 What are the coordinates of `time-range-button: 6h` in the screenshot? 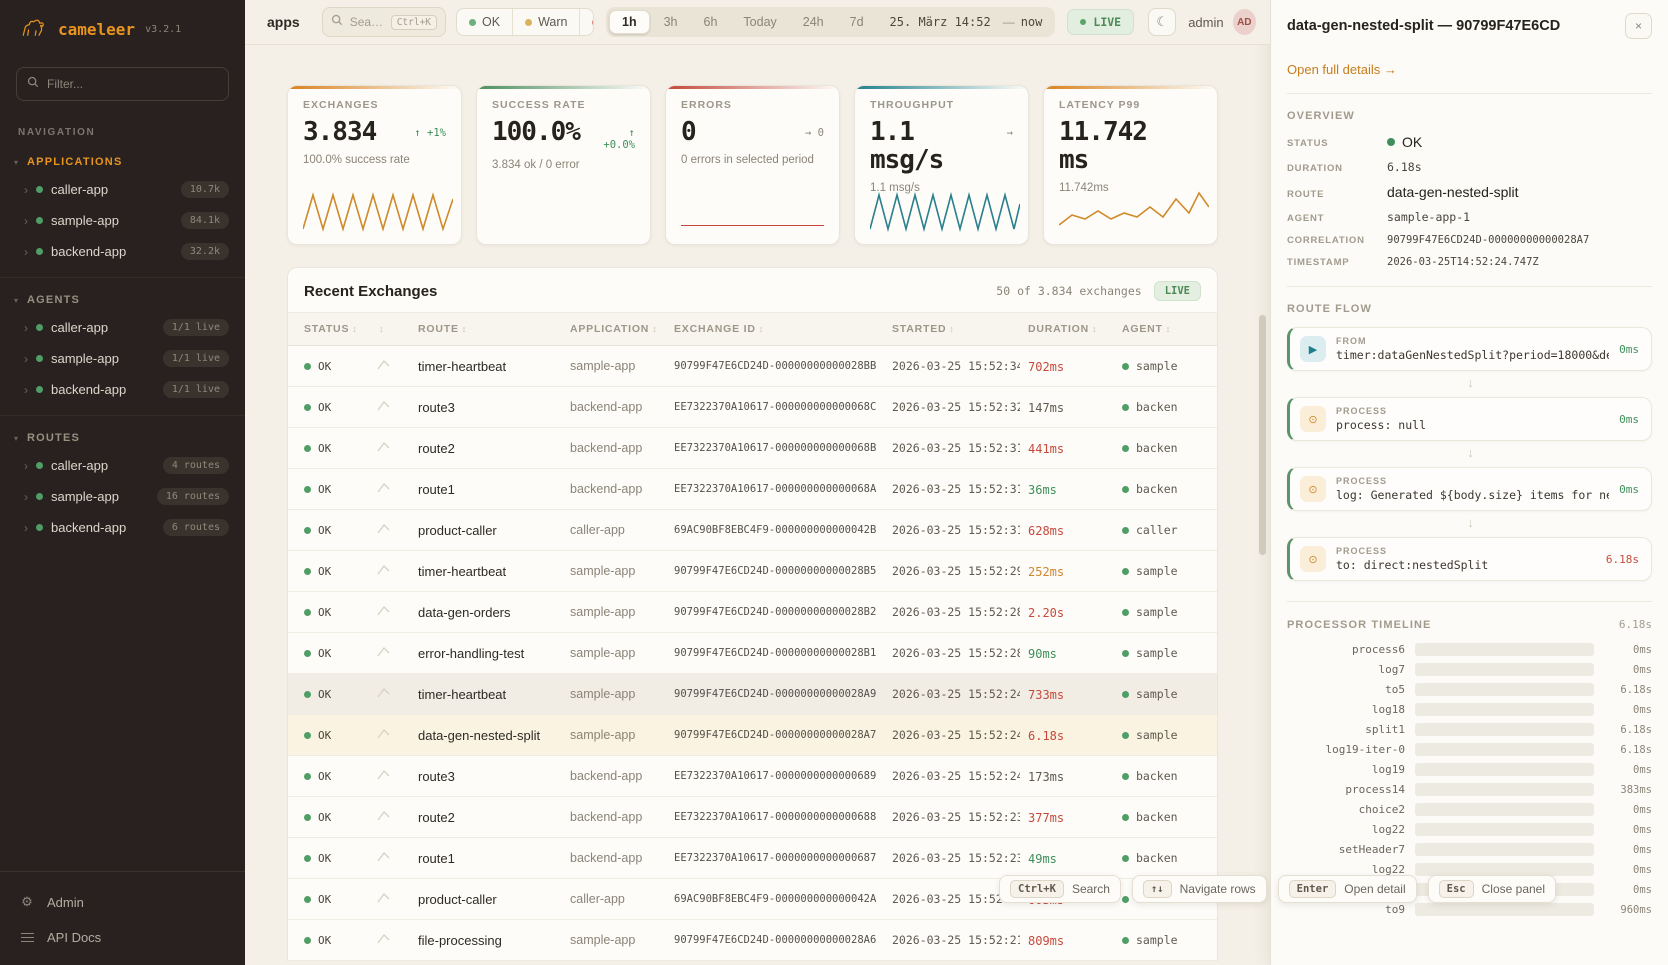 It's located at (711, 22).